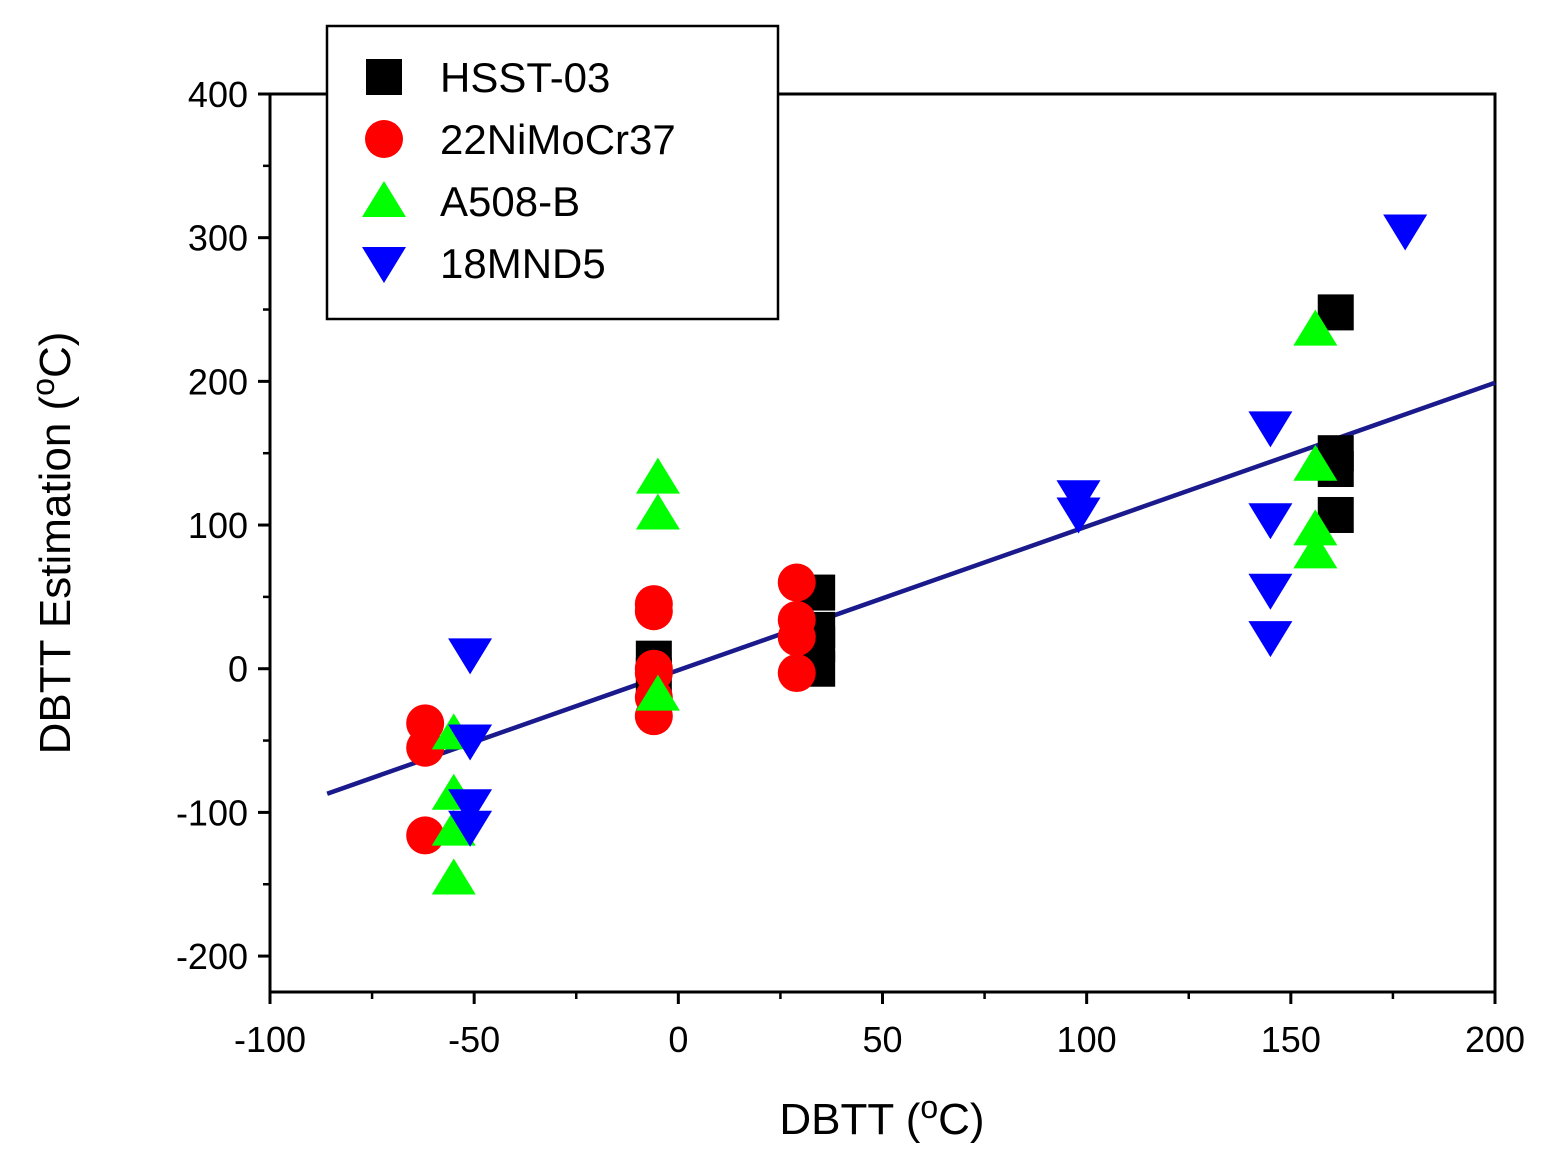 This screenshot has height=1168, width=1548. Describe the element at coordinates (218, 238) in the screenshot. I see `y-tick-label: 300` at that location.